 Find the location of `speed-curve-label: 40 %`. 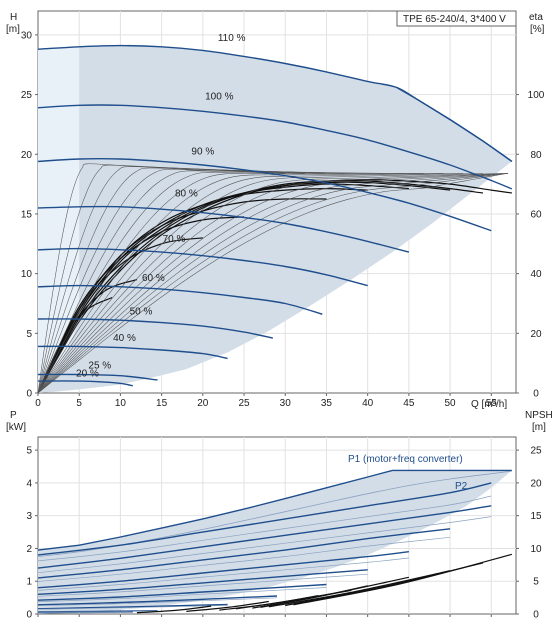

speed-curve-label: 40 % is located at coordinates (124, 338).